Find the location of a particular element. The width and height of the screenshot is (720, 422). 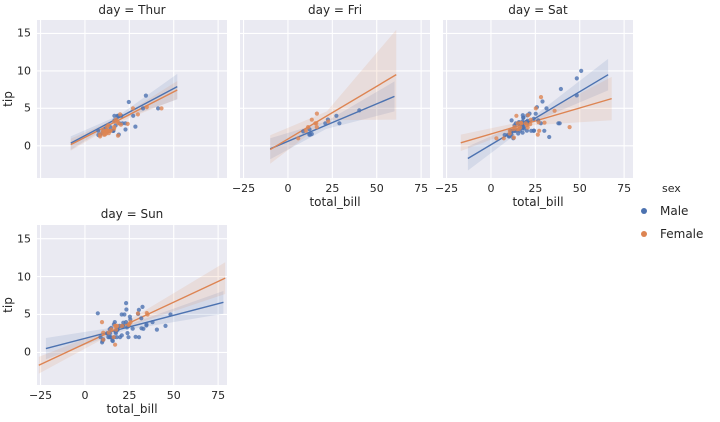

female-marker-icon is located at coordinates (644, 234).